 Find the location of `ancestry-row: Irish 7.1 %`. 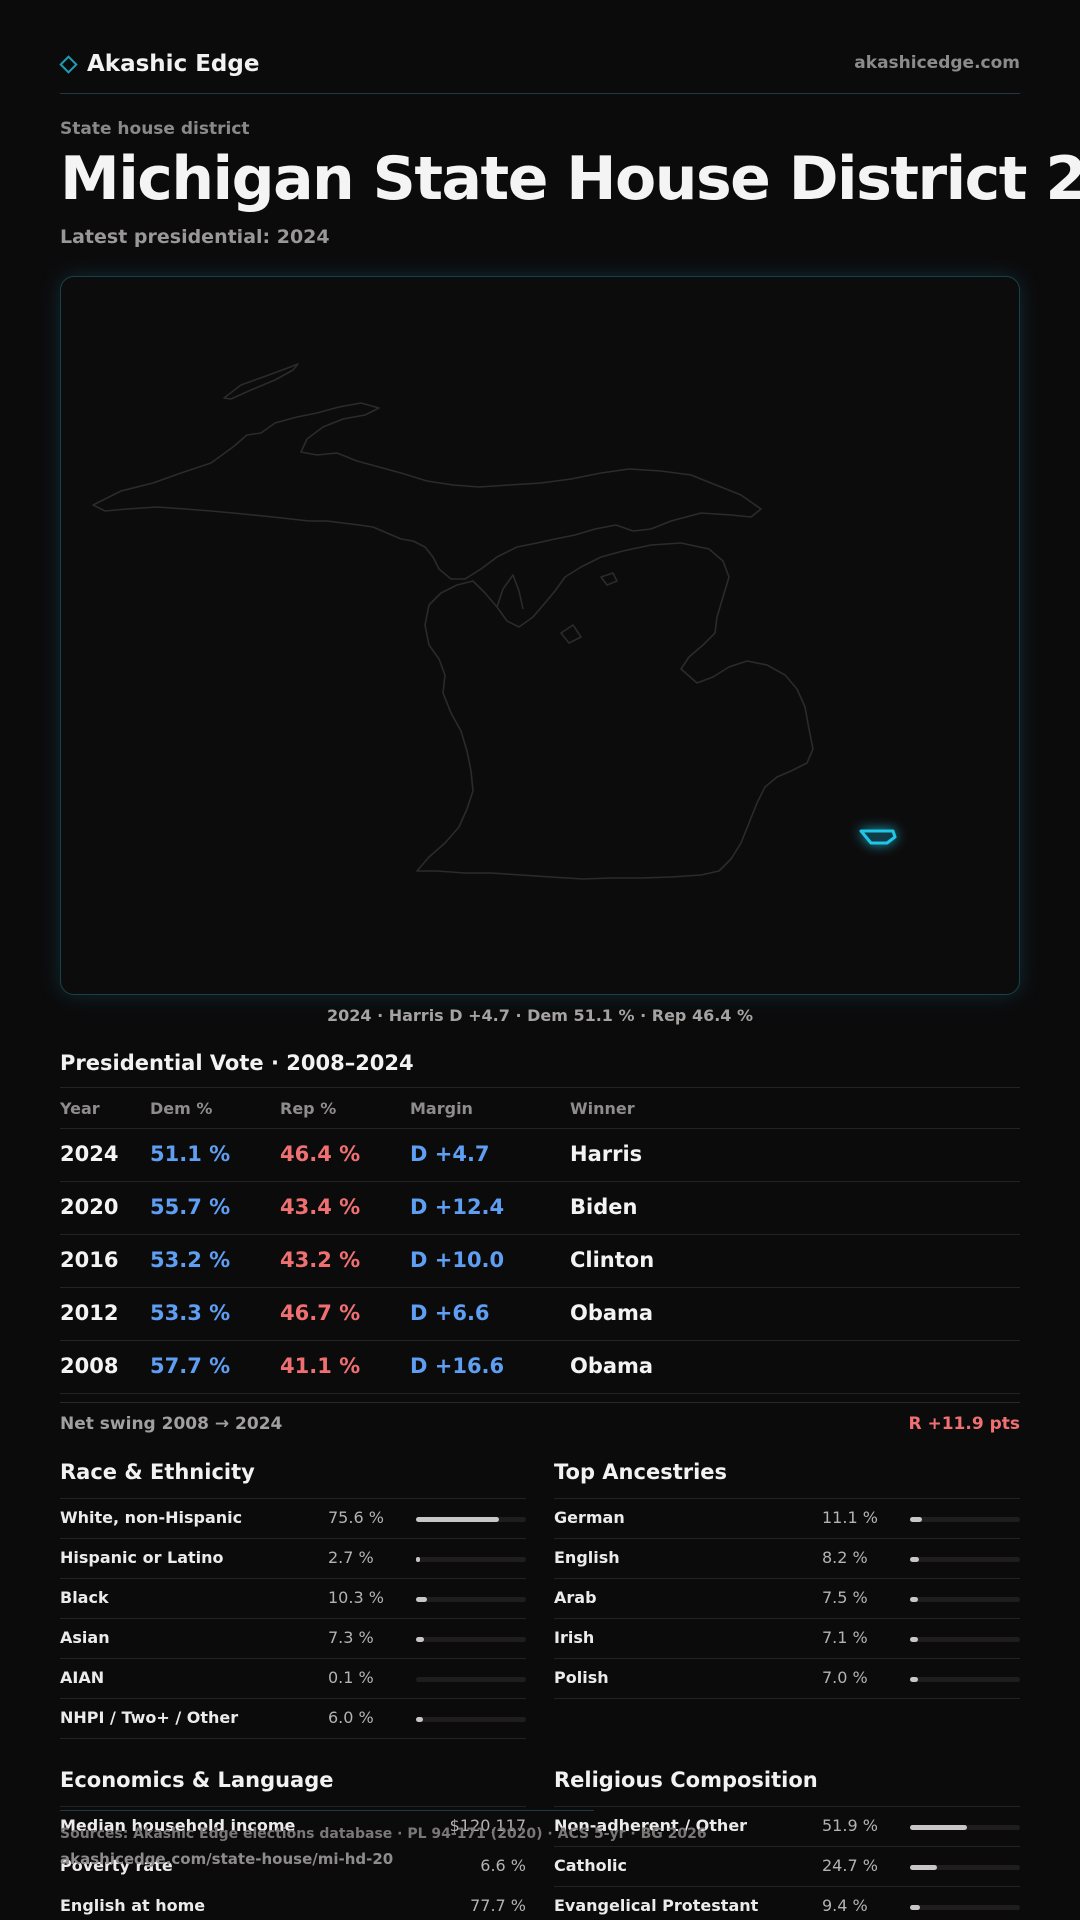

ancestry-row: Irish 7.1 % is located at coordinates (787, 1639).